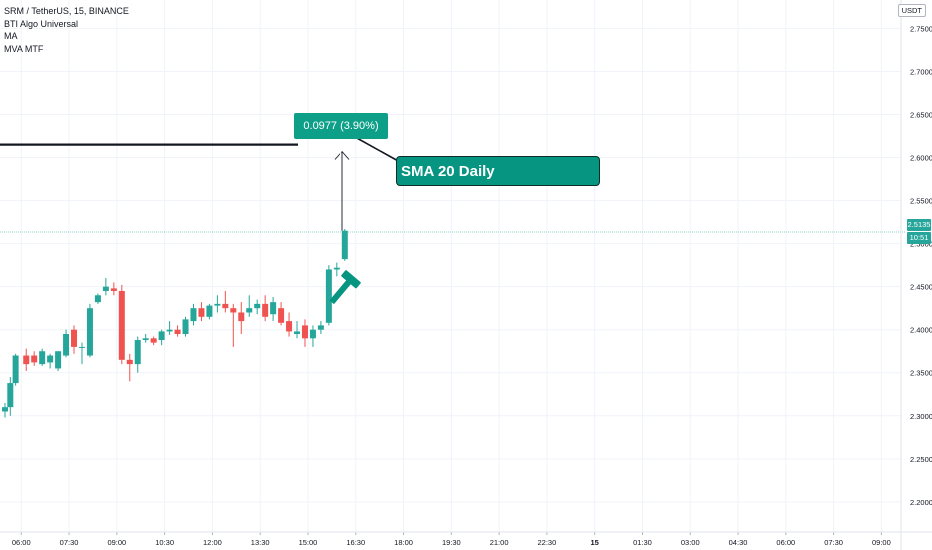  I want to click on measure-label: 0.0977 (3.90%) 977, so click(341, 135).